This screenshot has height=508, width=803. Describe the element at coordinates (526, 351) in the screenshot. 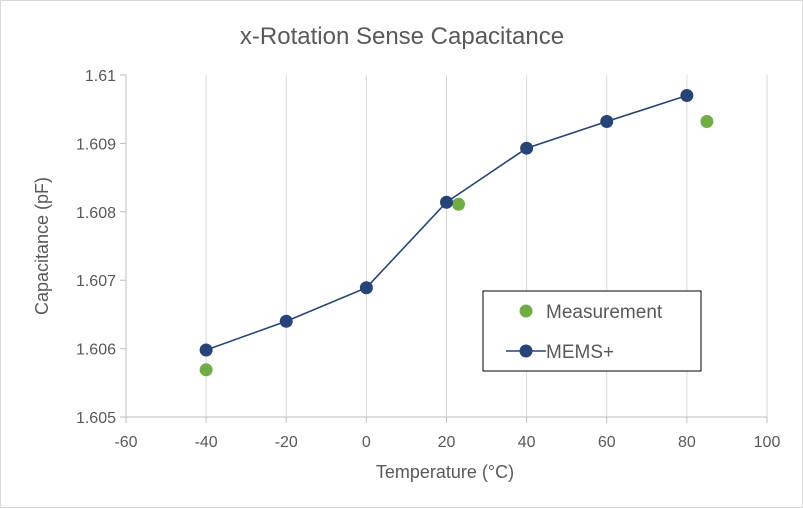

I see `legend-marker-mems` at that location.